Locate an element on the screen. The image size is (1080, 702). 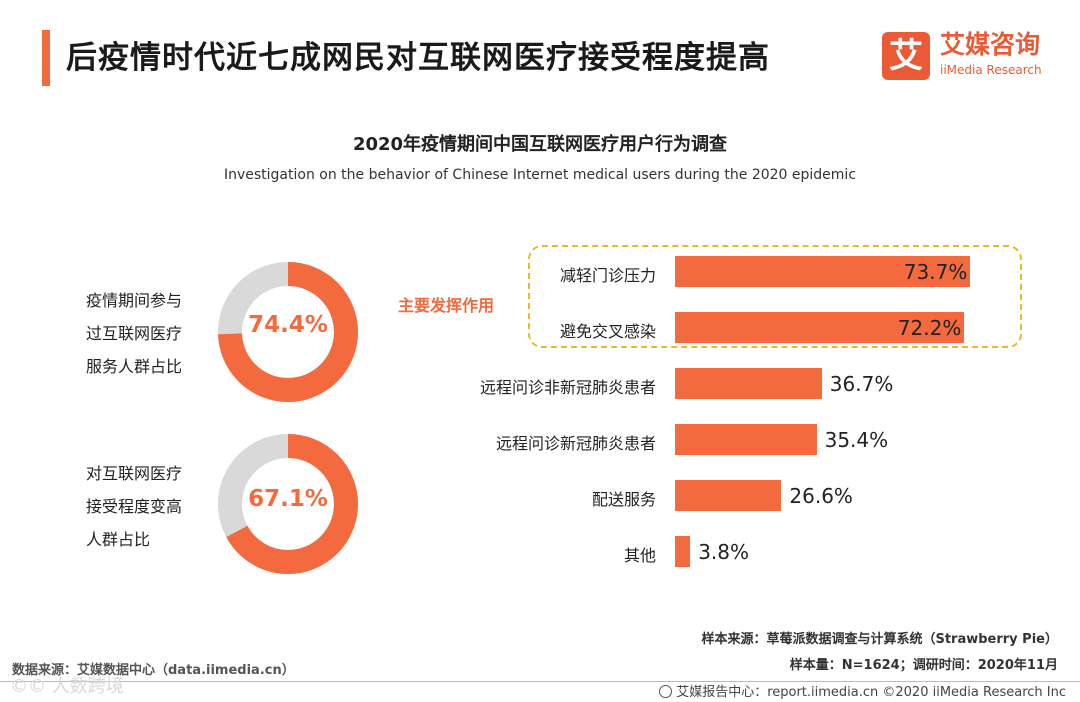
footer-divider is located at coordinates (540, 681).